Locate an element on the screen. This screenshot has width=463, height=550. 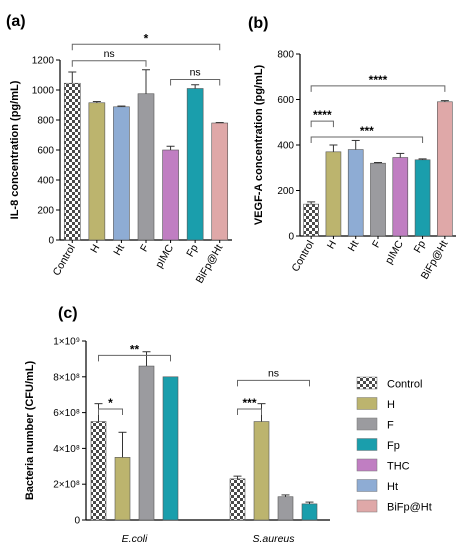
panel-a-label: (a) is located at coordinates (16, 21).